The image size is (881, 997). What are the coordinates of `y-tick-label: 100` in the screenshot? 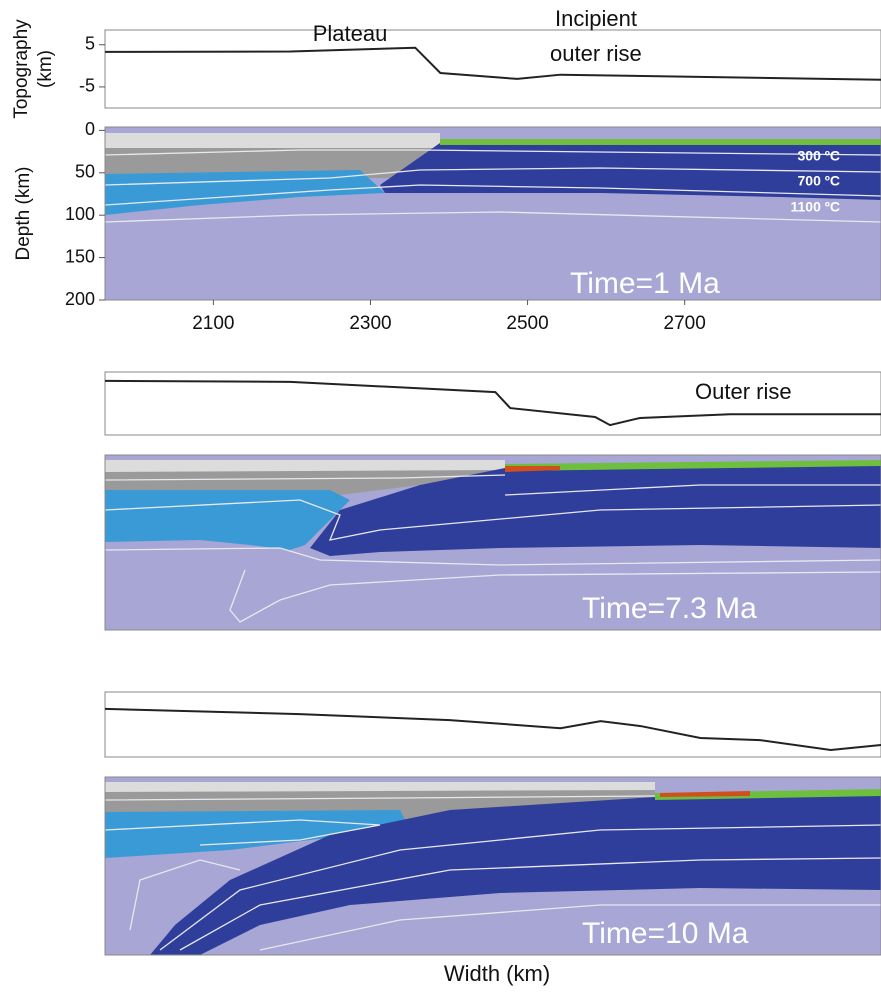 It's located at (80, 214).